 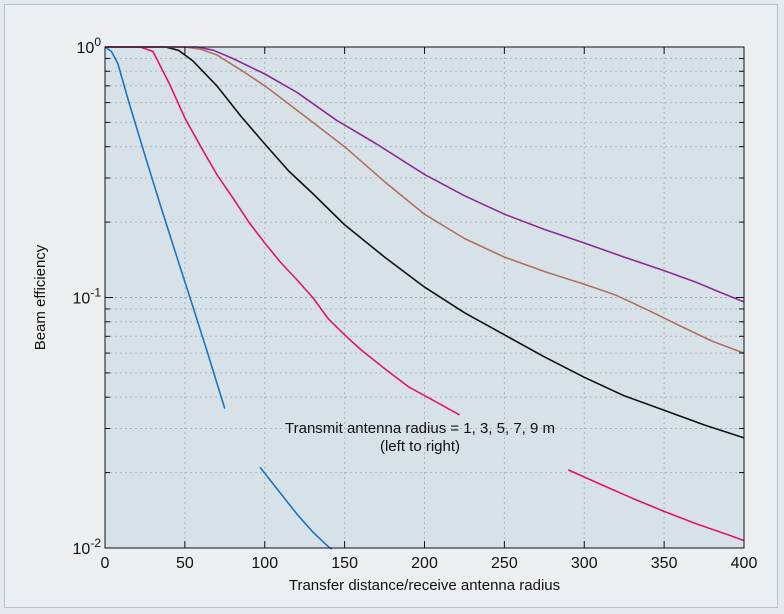 I want to click on y-tick-label: 10⁻², so click(x=87, y=547).